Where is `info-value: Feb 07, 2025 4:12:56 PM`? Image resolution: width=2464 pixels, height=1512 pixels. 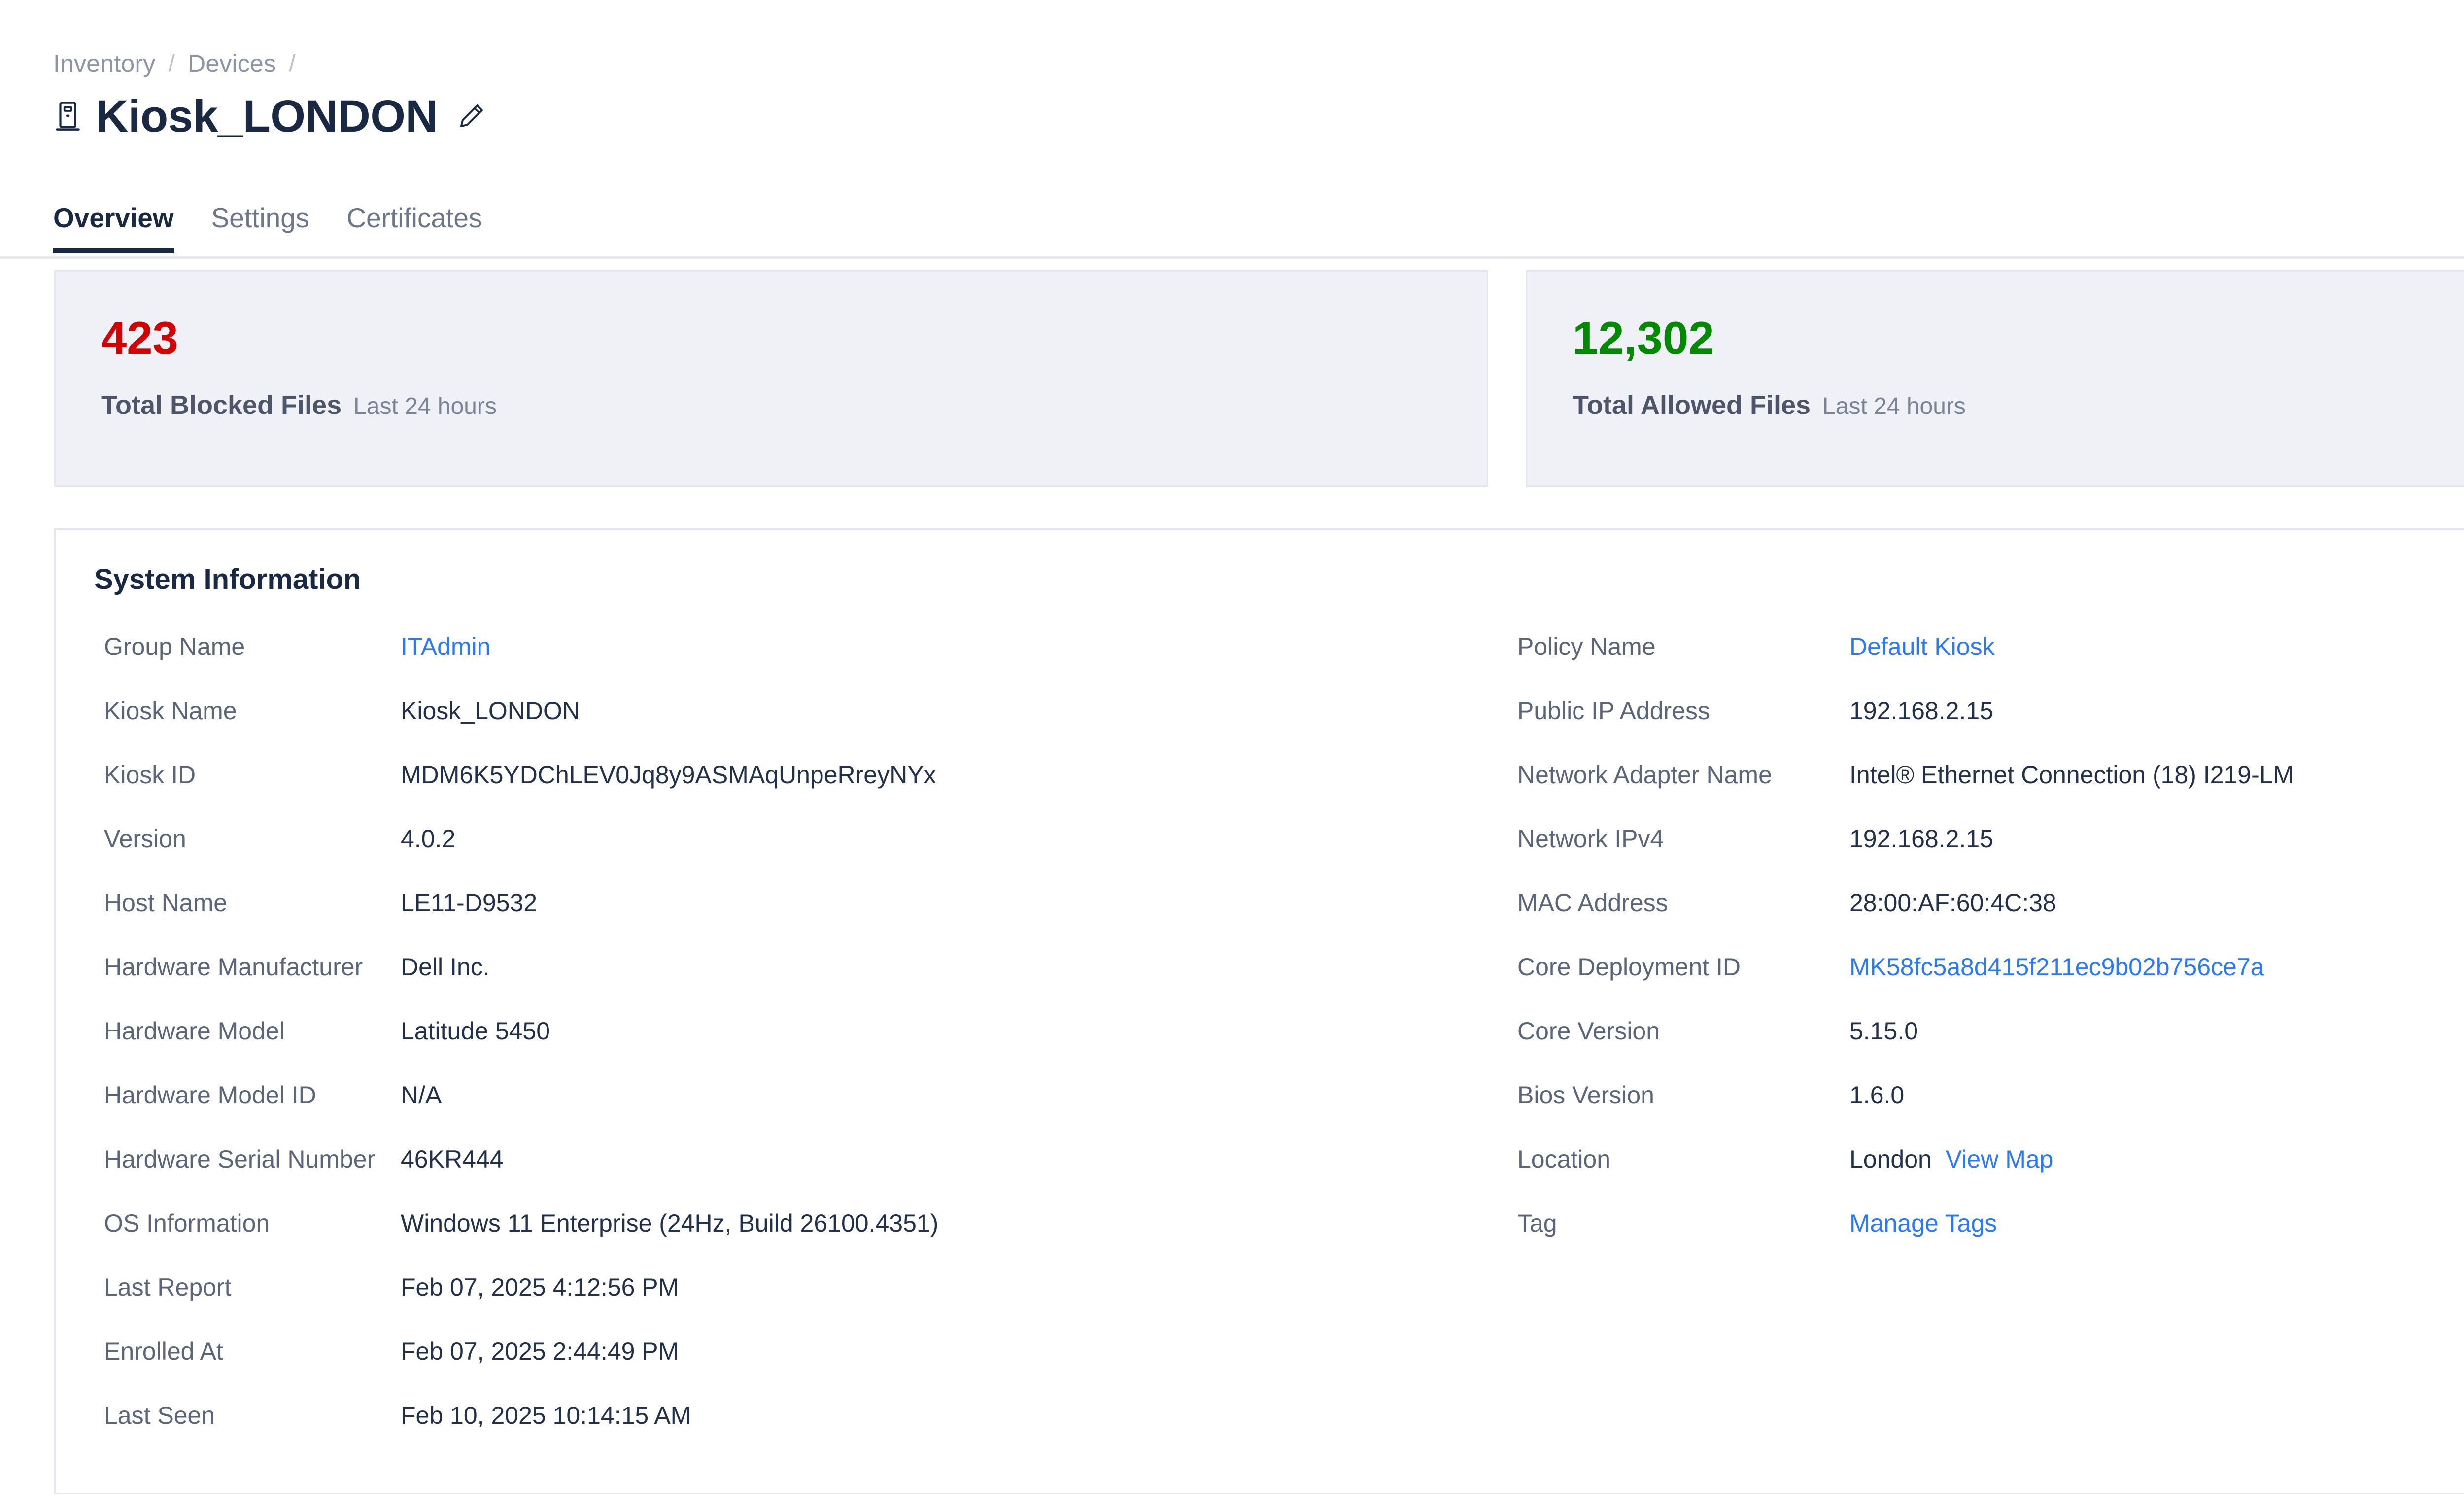
info-value: Feb 07, 2025 4:12:56 PM is located at coordinates (540, 1287).